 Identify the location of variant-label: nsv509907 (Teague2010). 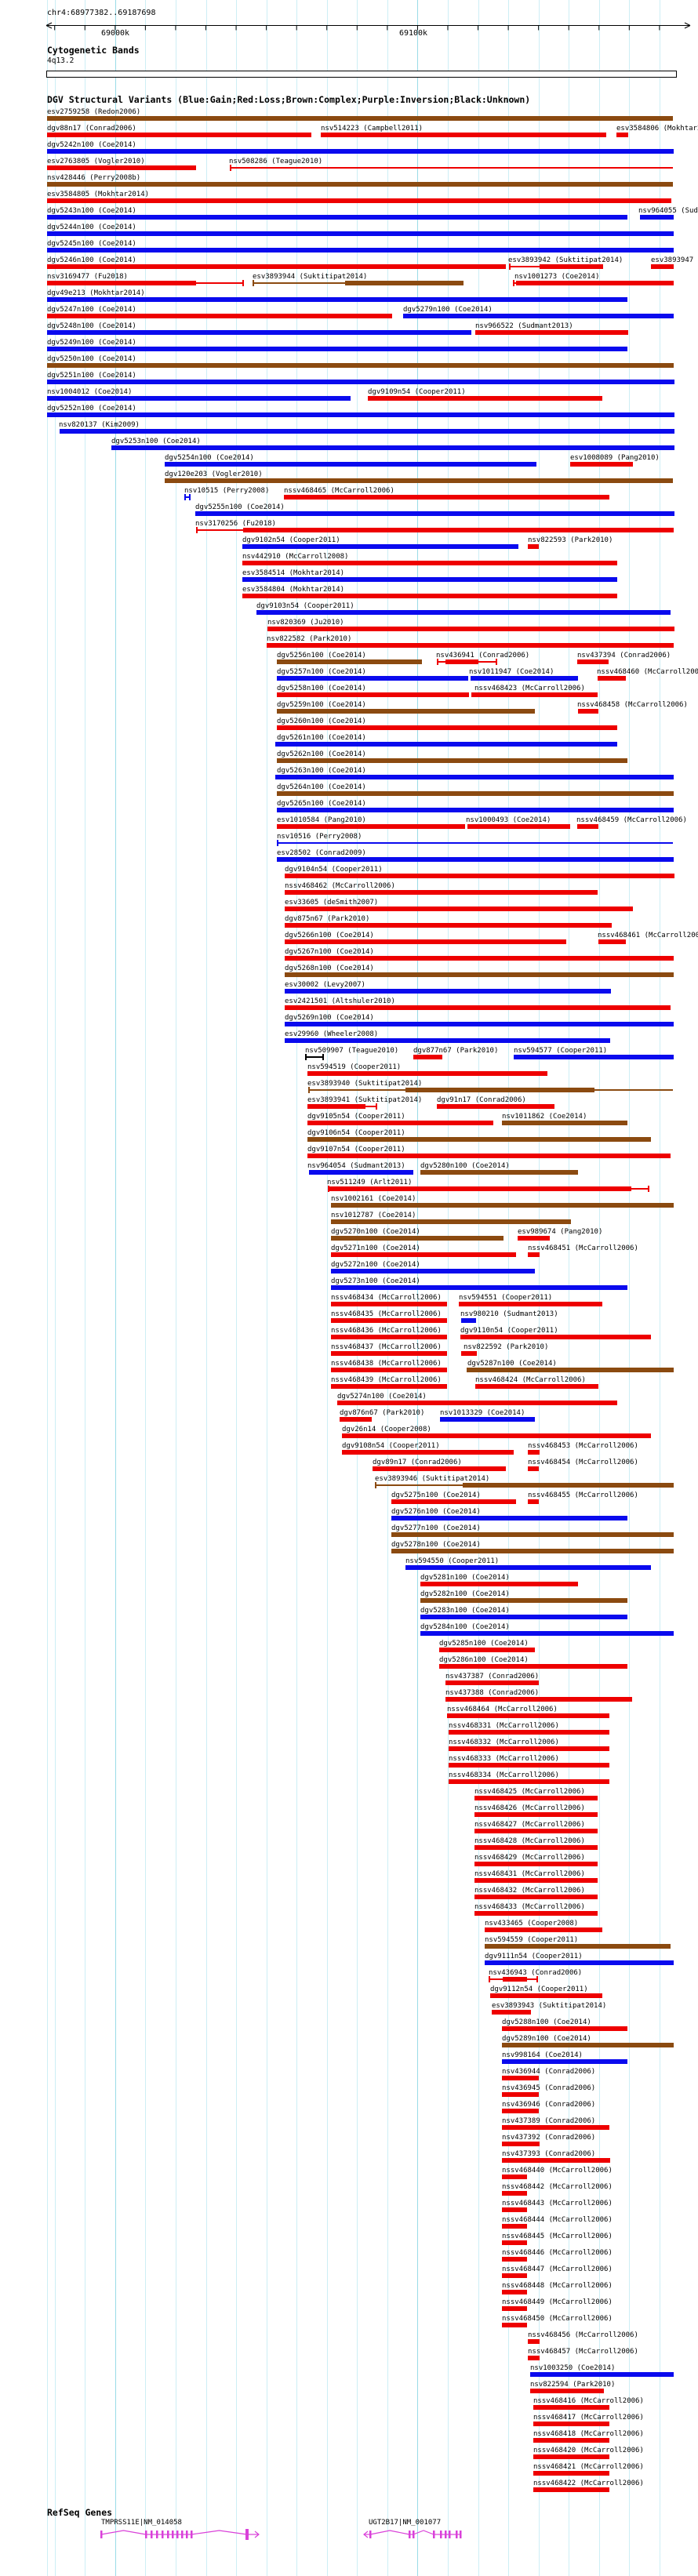
(352, 1051).